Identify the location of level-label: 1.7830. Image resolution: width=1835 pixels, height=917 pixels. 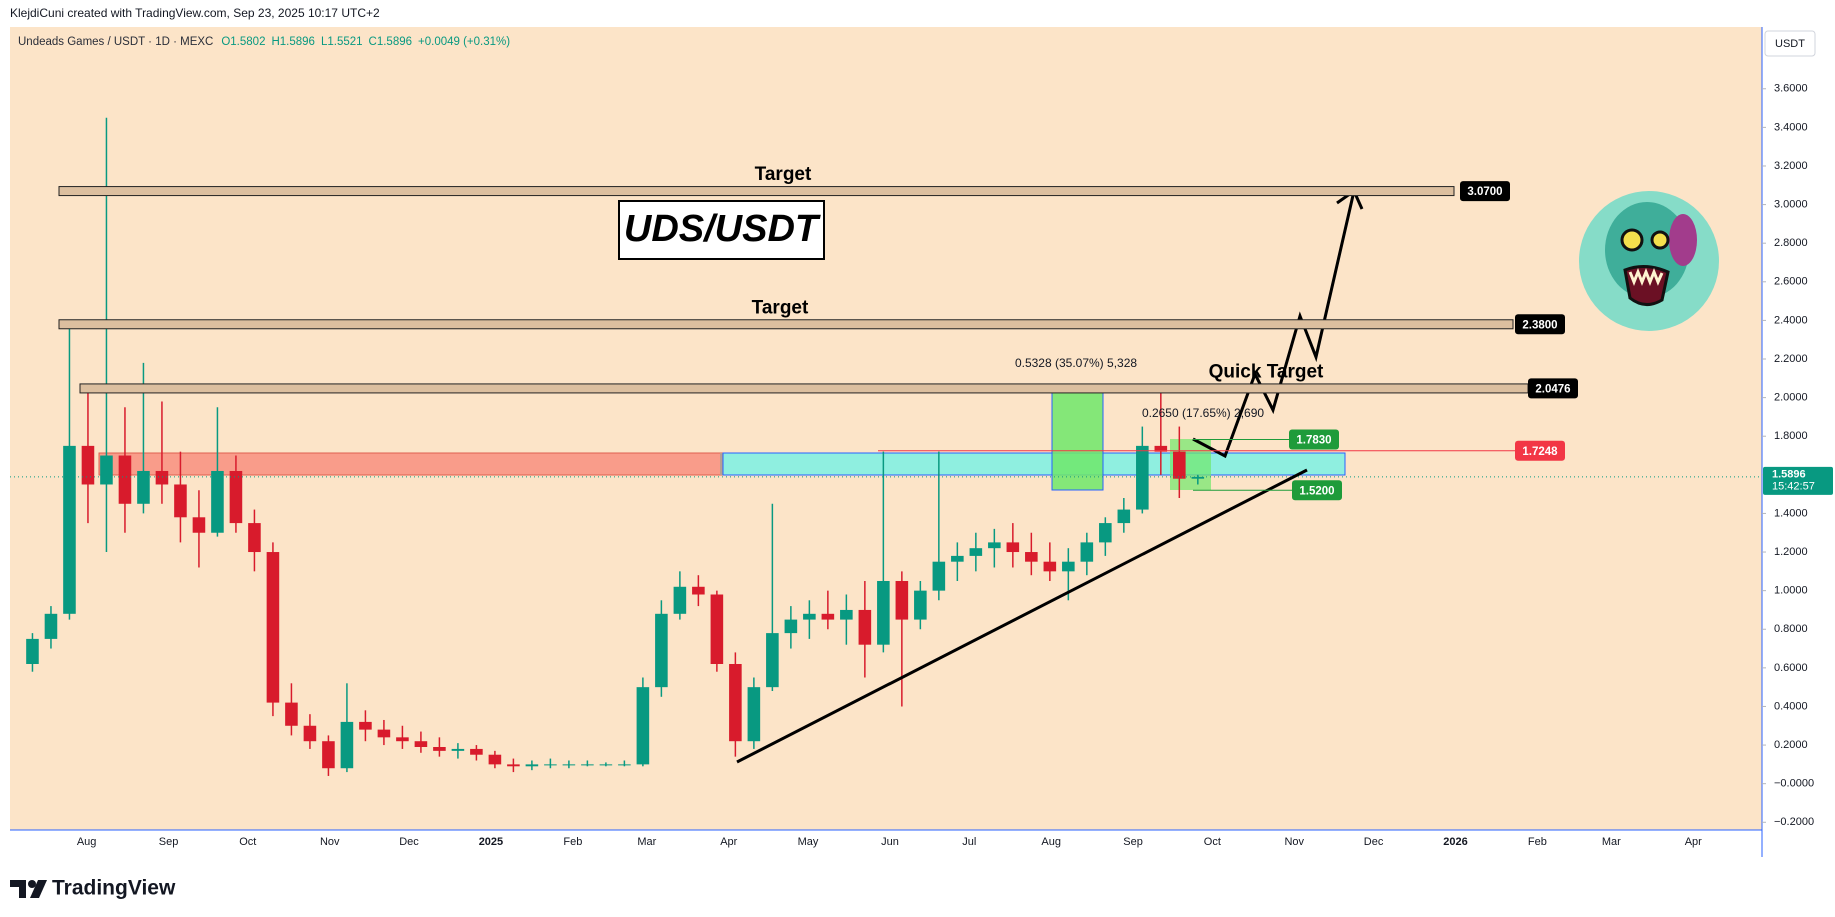
(1313, 441).